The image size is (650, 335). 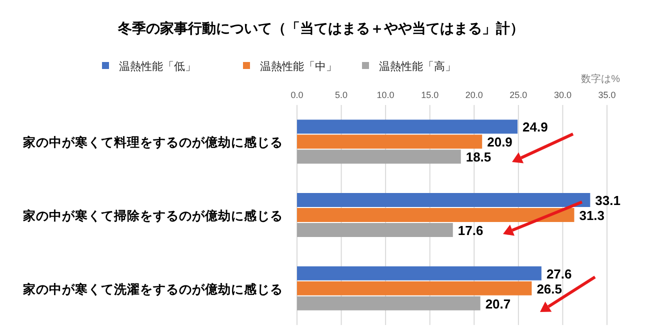 I want to click on x-tick-label: 0.0, so click(x=297, y=95).